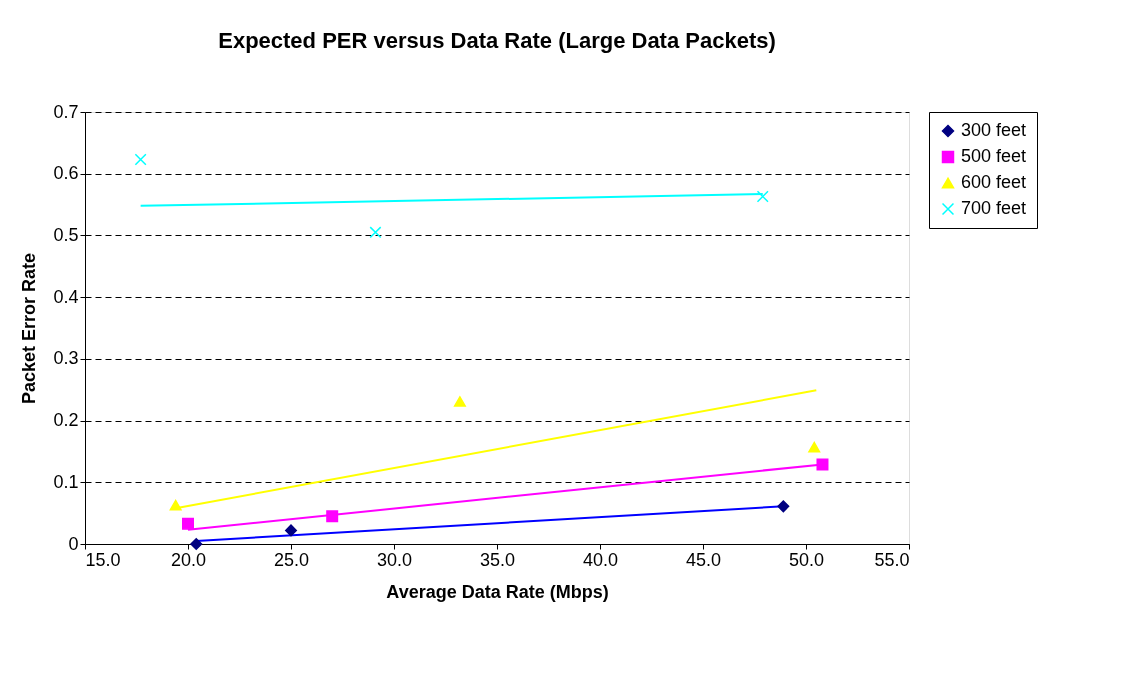 This screenshot has width=1143, height=678. What do you see at coordinates (291, 559) in the screenshot?
I see `x-tick-label: 25.0` at bounding box center [291, 559].